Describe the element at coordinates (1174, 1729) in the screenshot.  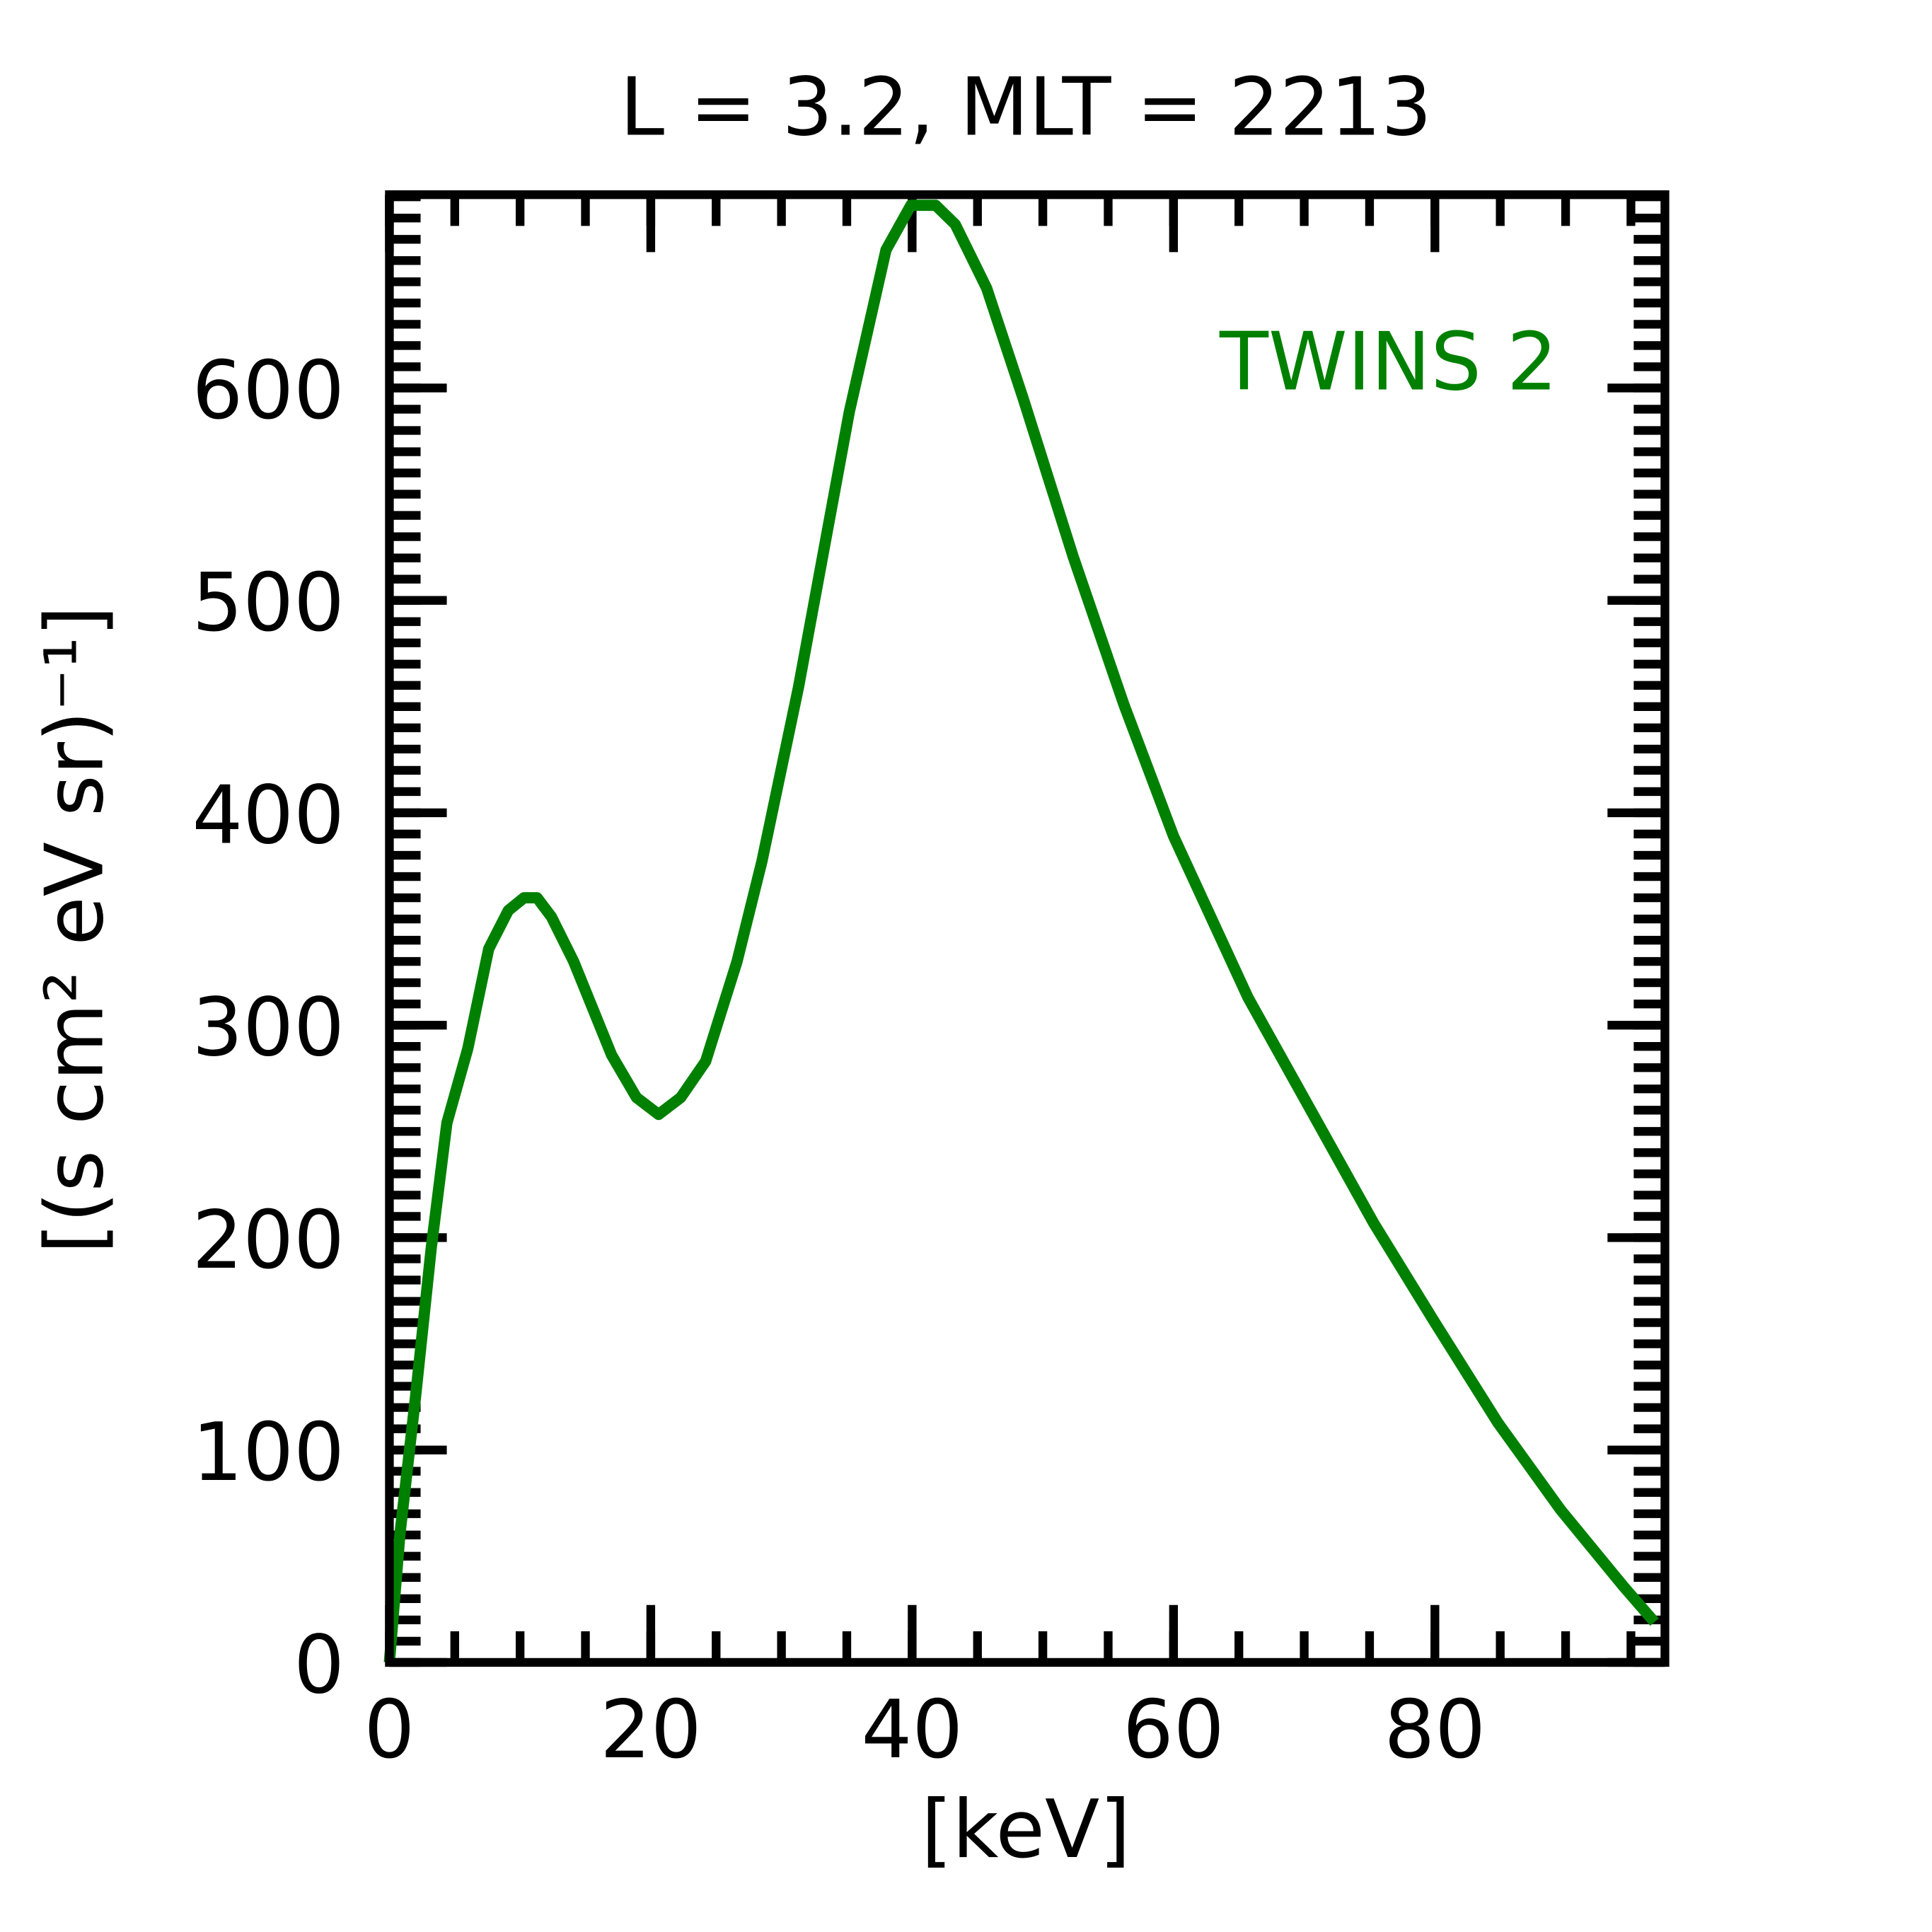
I see `x-tick-label: 60` at that location.